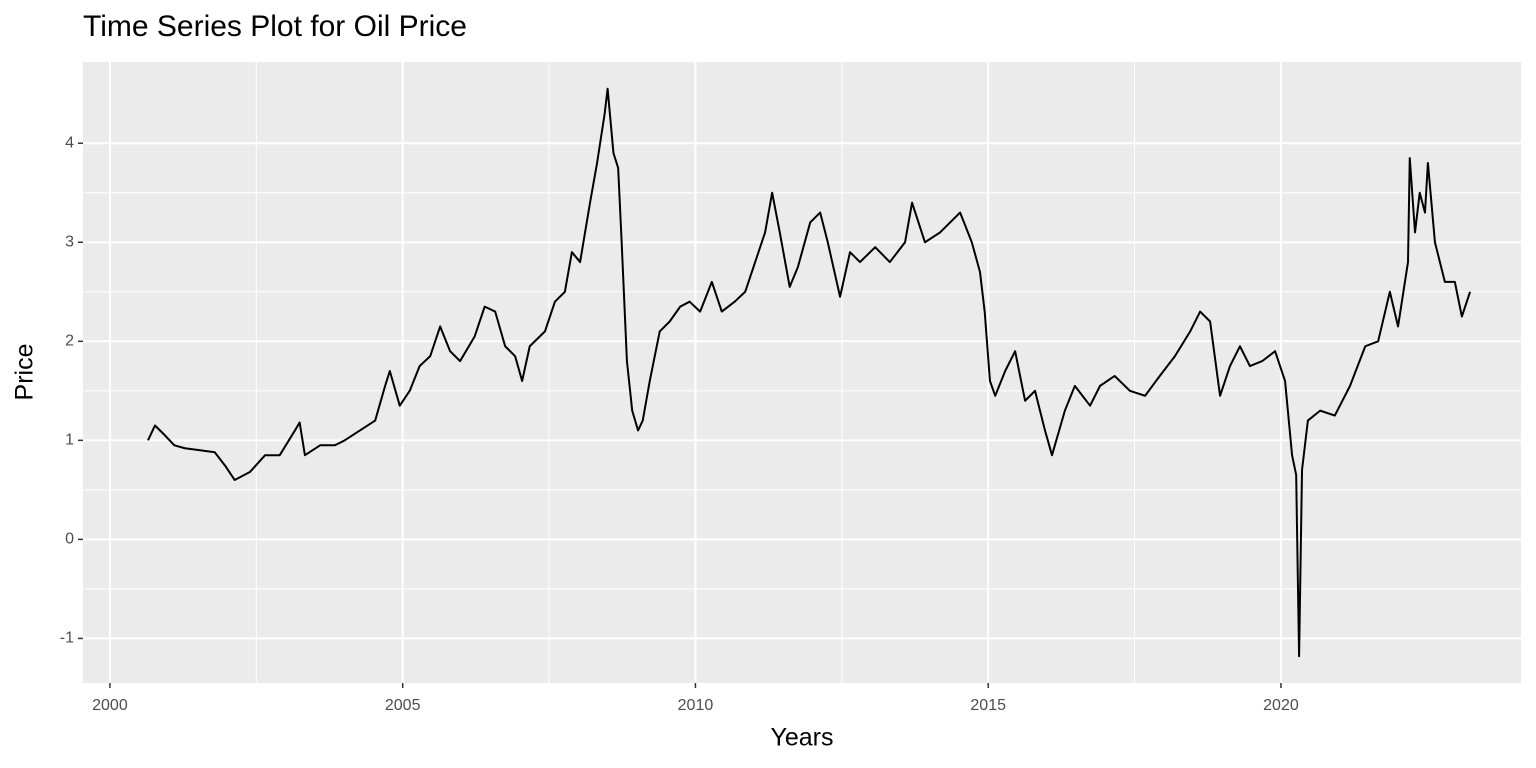 This screenshot has width=1536, height=768. I want to click on x-tick-label: 2000, so click(110, 705).